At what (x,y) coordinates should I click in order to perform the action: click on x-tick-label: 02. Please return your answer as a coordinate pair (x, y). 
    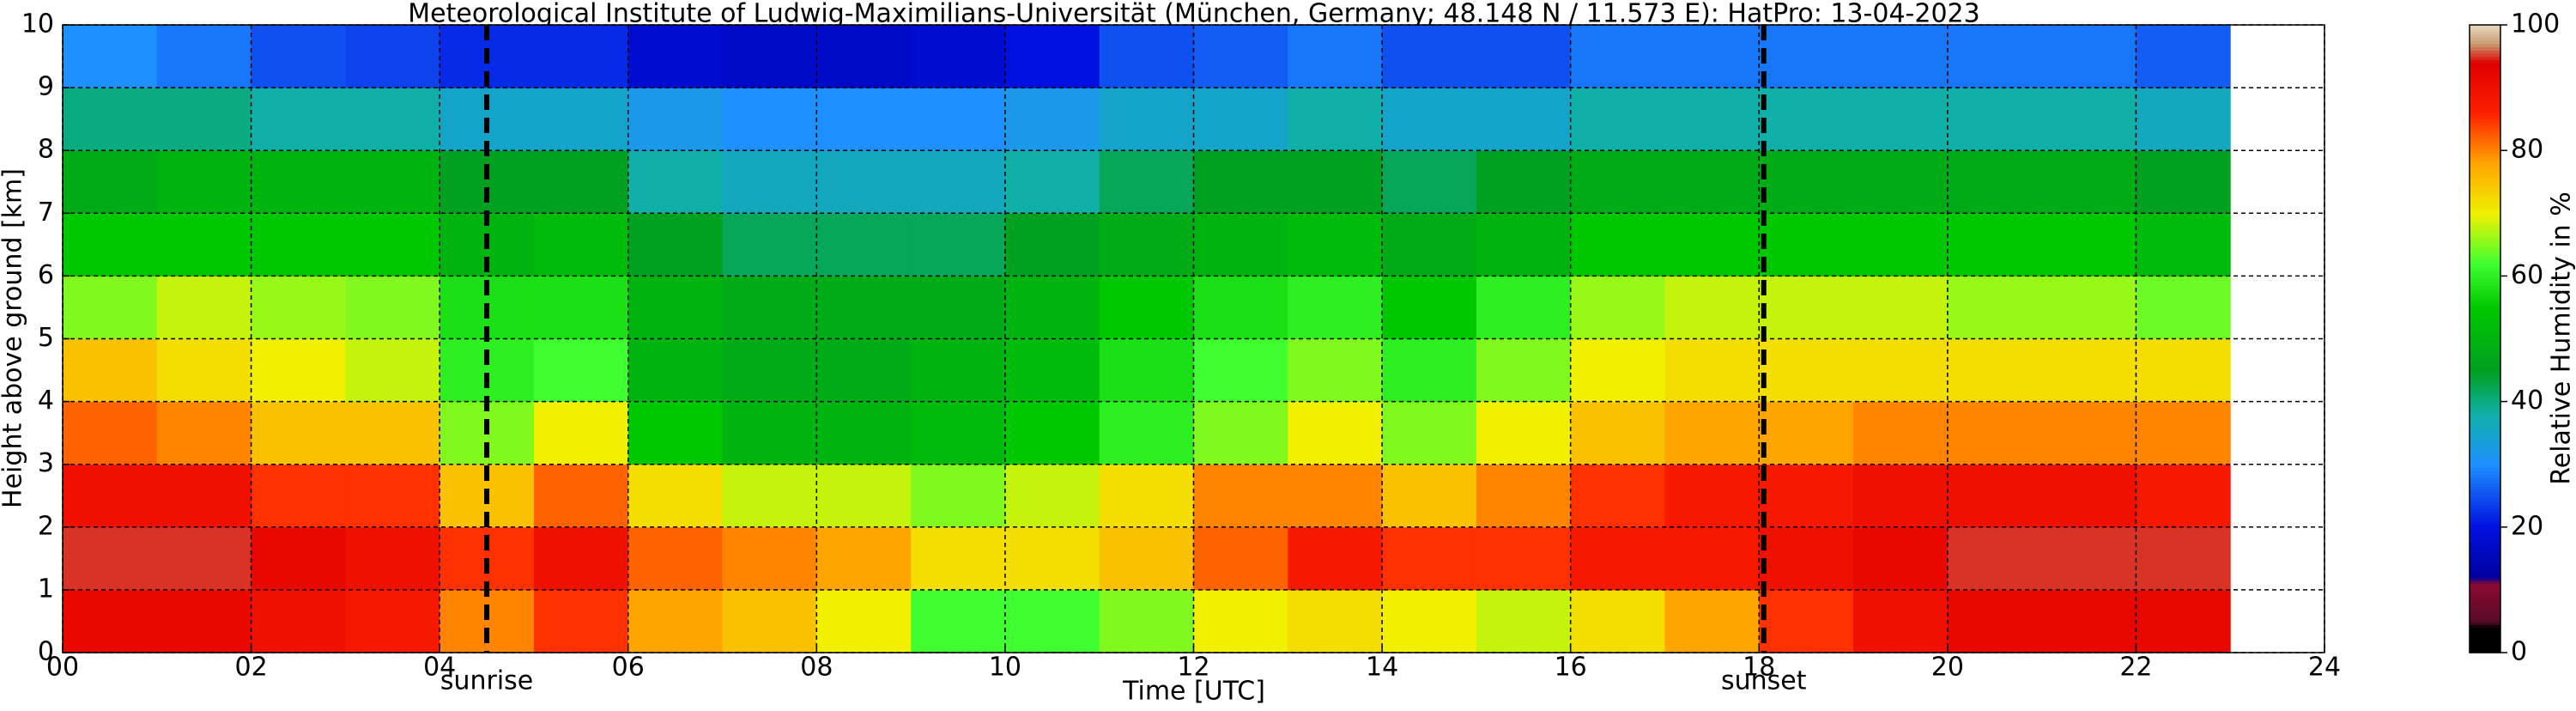
    Looking at the image, I should click on (250, 668).